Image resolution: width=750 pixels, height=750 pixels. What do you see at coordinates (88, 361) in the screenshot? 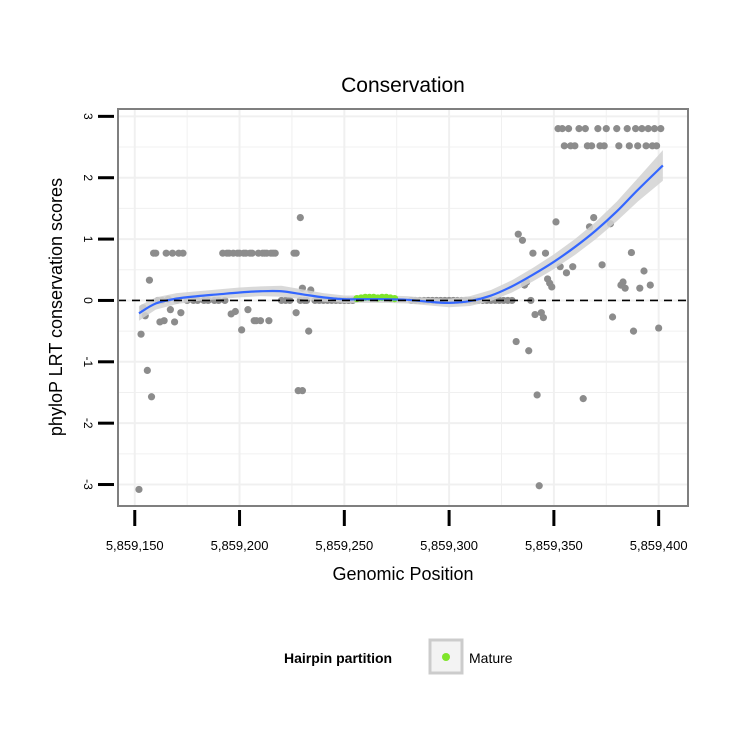
I see `y-tick-label: -1` at bounding box center [88, 361].